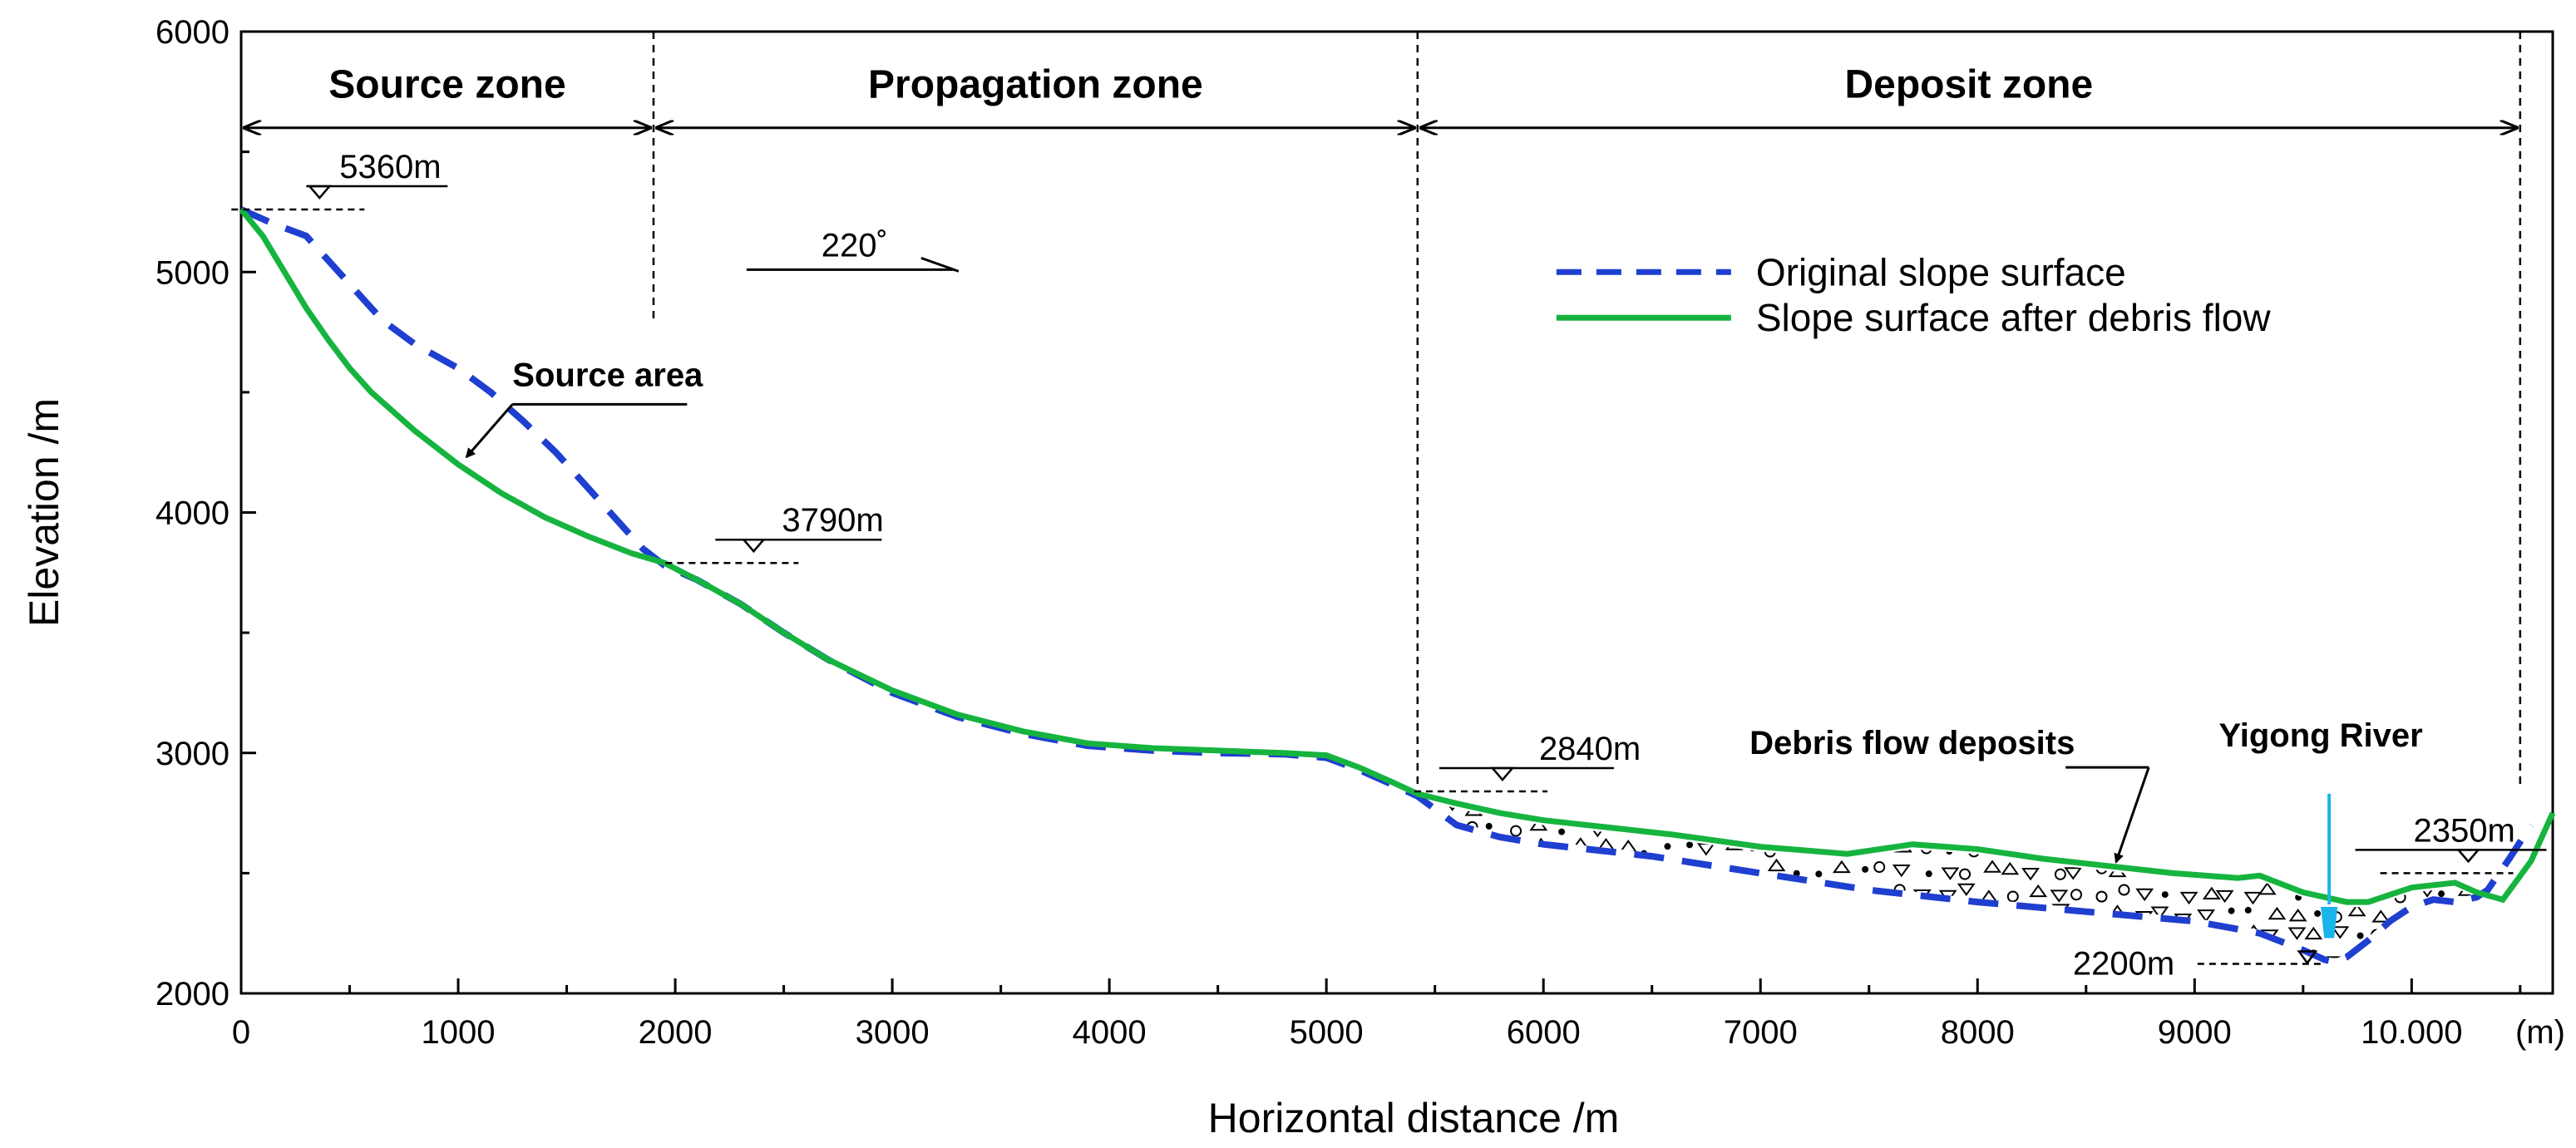 This screenshot has height=1148, width=2576. What do you see at coordinates (2321, 735) in the screenshot?
I see `river-label: Yigong River` at bounding box center [2321, 735].